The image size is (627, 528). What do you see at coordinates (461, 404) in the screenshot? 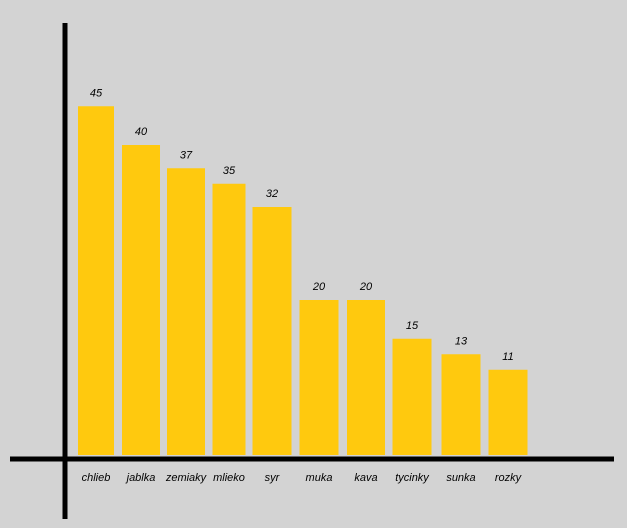
I see `bar-sunka` at bounding box center [461, 404].